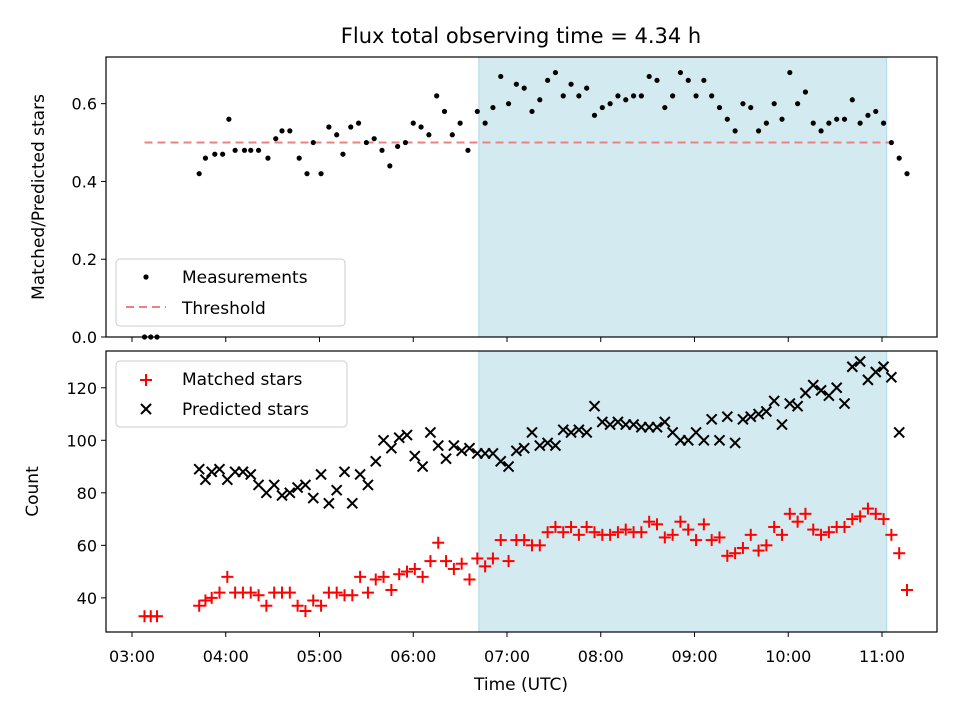  What do you see at coordinates (132, 656) in the screenshot?
I see `x-tick-label: 03:00` at bounding box center [132, 656].